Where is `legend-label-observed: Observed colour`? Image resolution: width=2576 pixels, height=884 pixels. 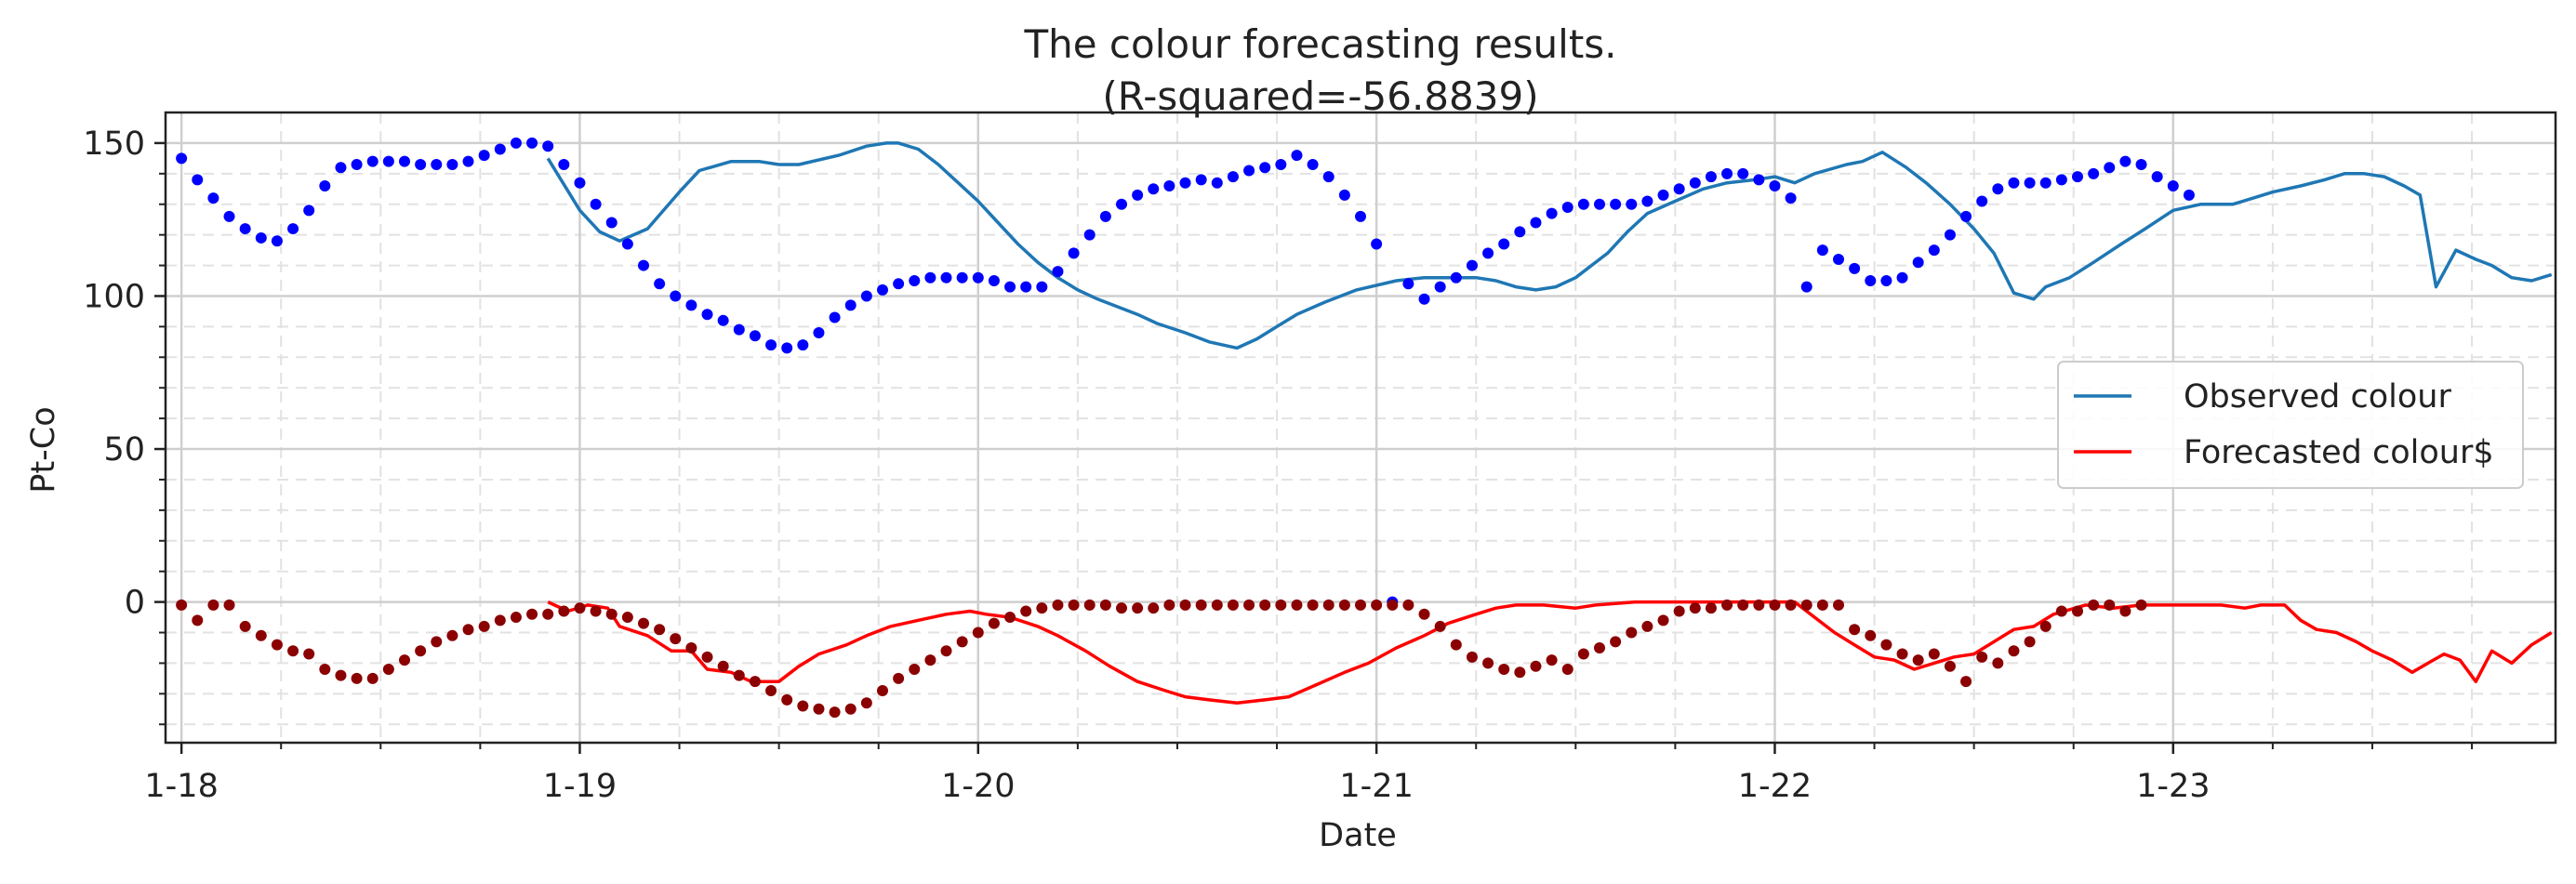 legend-label-observed: Observed colour is located at coordinates (2317, 397).